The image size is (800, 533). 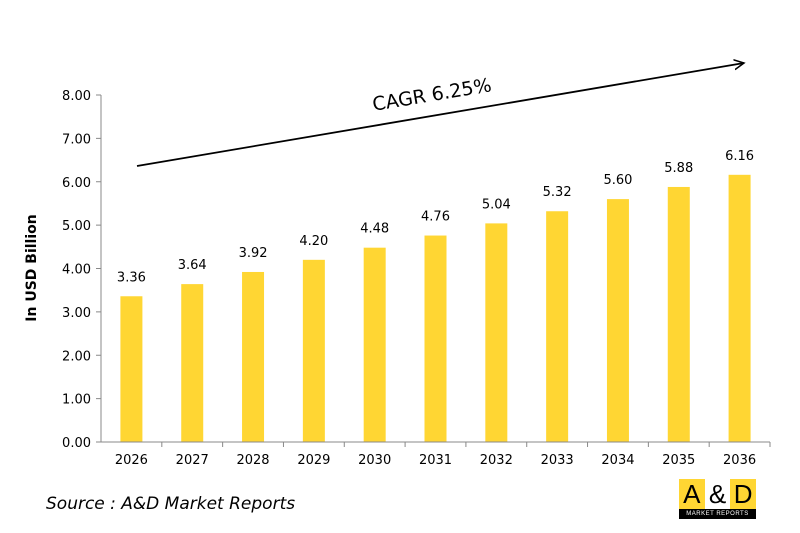 I want to click on x-tick-label: 2031, so click(x=435, y=460).